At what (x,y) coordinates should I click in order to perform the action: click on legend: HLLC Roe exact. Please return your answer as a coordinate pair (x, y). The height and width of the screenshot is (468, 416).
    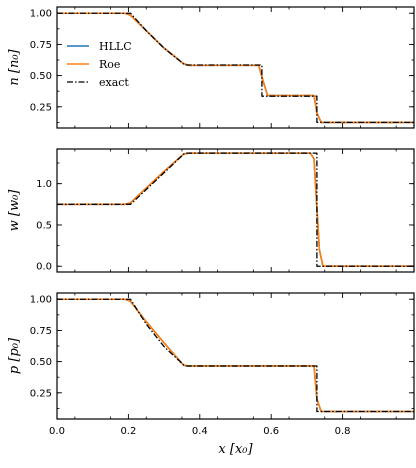
    Looking at the image, I should click on (99, 64).